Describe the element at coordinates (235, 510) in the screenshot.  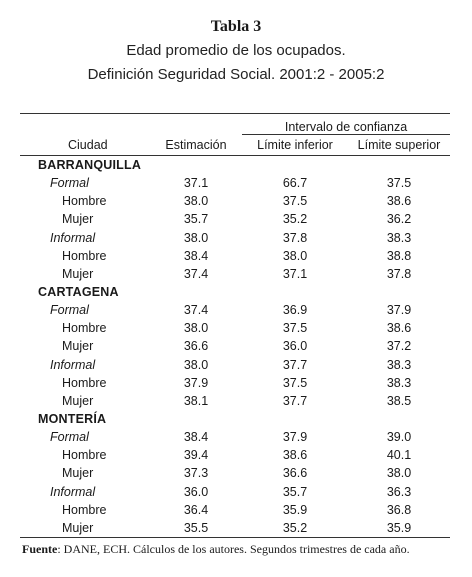
I see `table-row: Hombre 36.4 35.9 36.8` at that location.